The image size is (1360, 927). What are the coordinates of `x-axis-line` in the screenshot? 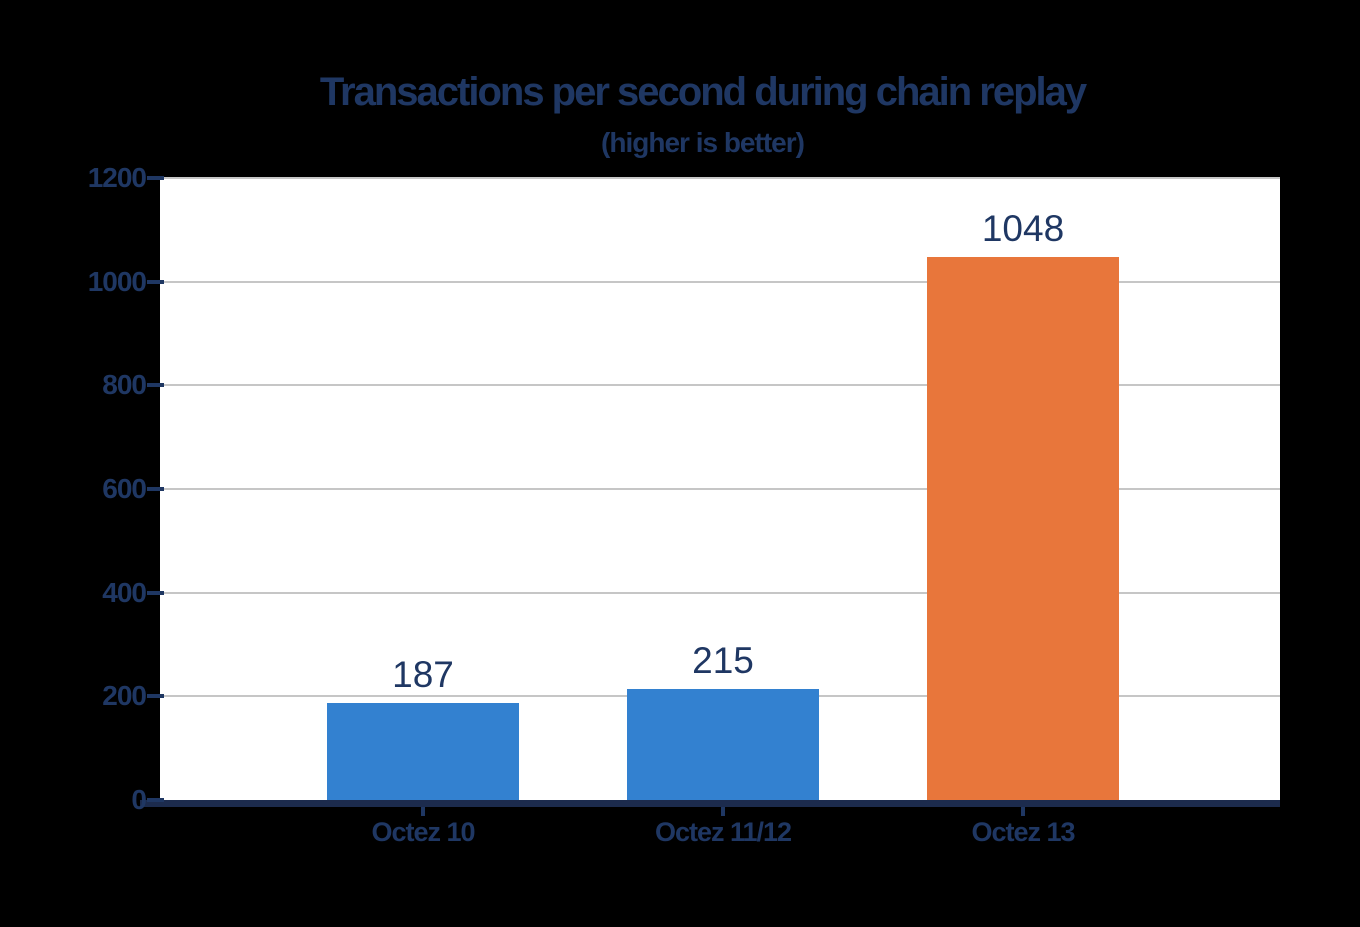 It's located at (710, 803).